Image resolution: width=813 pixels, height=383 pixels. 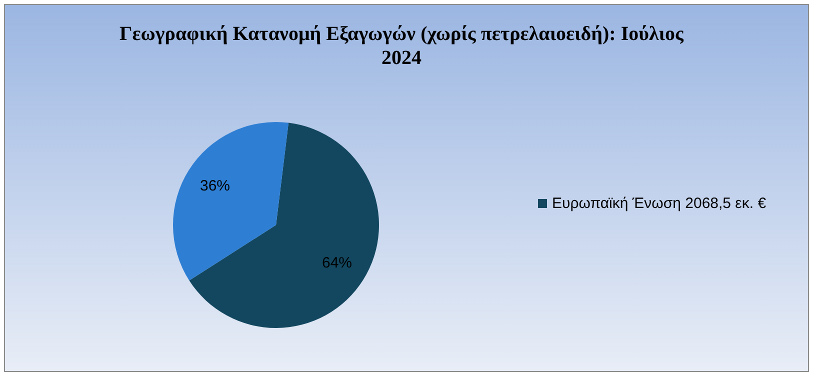 What do you see at coordinates (215, 186) in the screenshot?
I see `data-label: 36%` at bounding box center [215, 186].